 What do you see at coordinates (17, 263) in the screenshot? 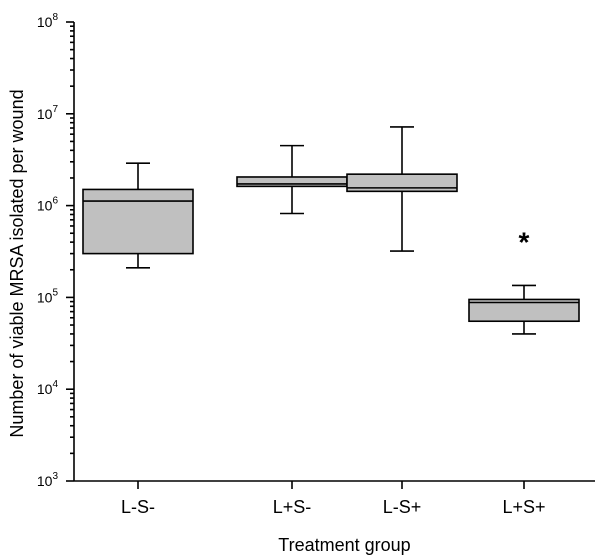
I see `y-axis-label: Number of viable MRSA isolated per wound` at bounding box center [17, 263].